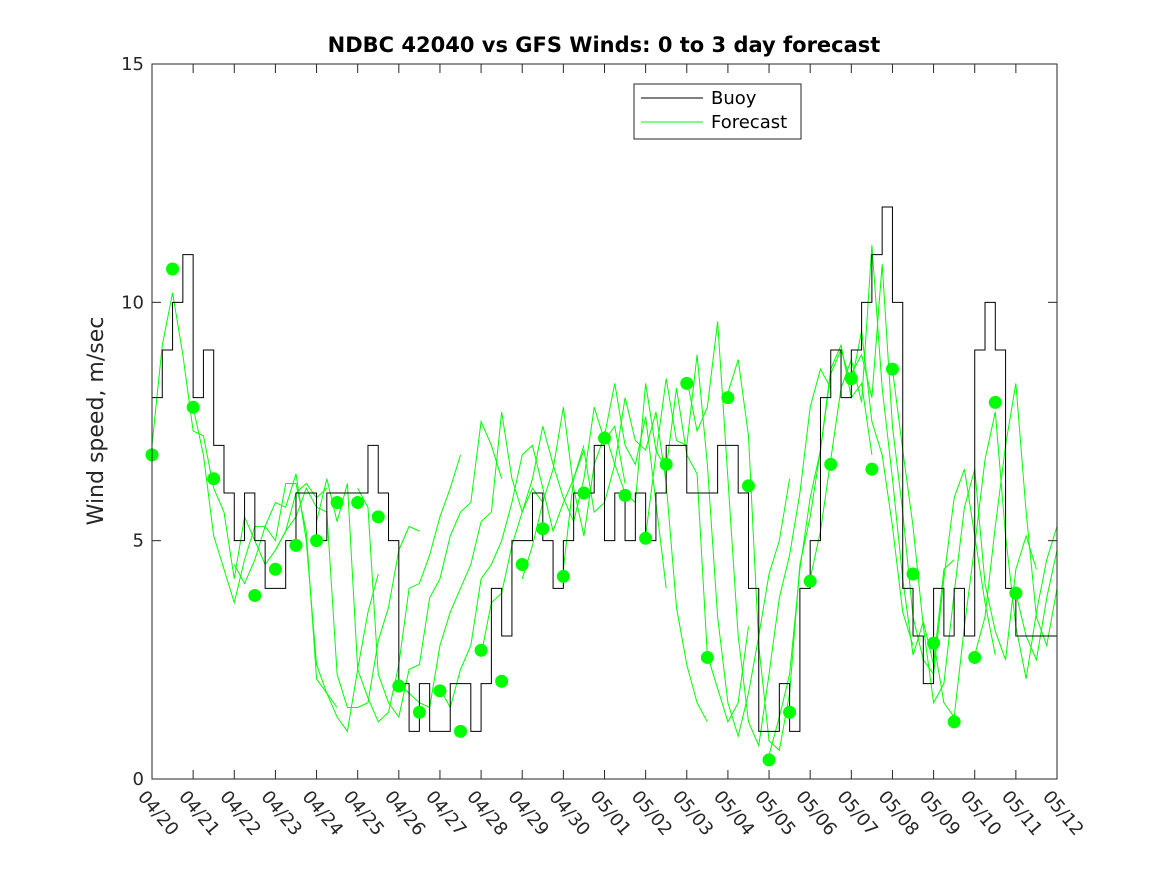 The width and height of the screenshot is (1167, 875). I want to click on y-tick-label: 5, so click(138, 541).